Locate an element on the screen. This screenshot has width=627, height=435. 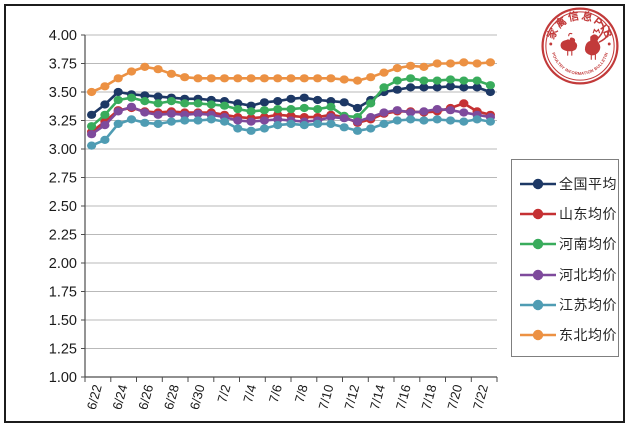
poultry-information-bulletin-seal: 家禽信息PIB POULTRY INFORMATION BULLETIN is located at coordinates (580, 46).